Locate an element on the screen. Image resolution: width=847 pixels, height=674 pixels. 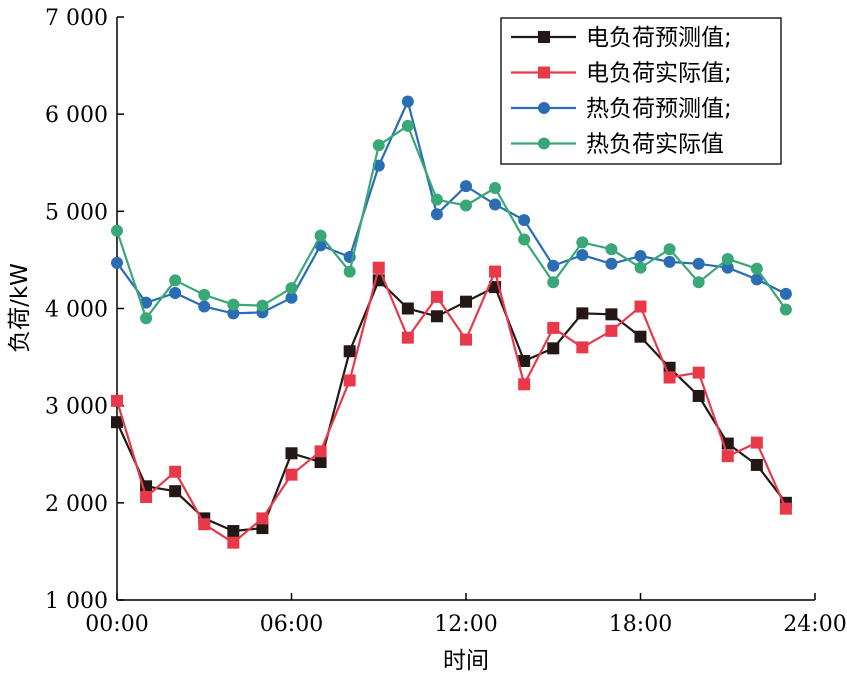
legend-item: 电负荷预测值; is located at coordinates (621, 38).